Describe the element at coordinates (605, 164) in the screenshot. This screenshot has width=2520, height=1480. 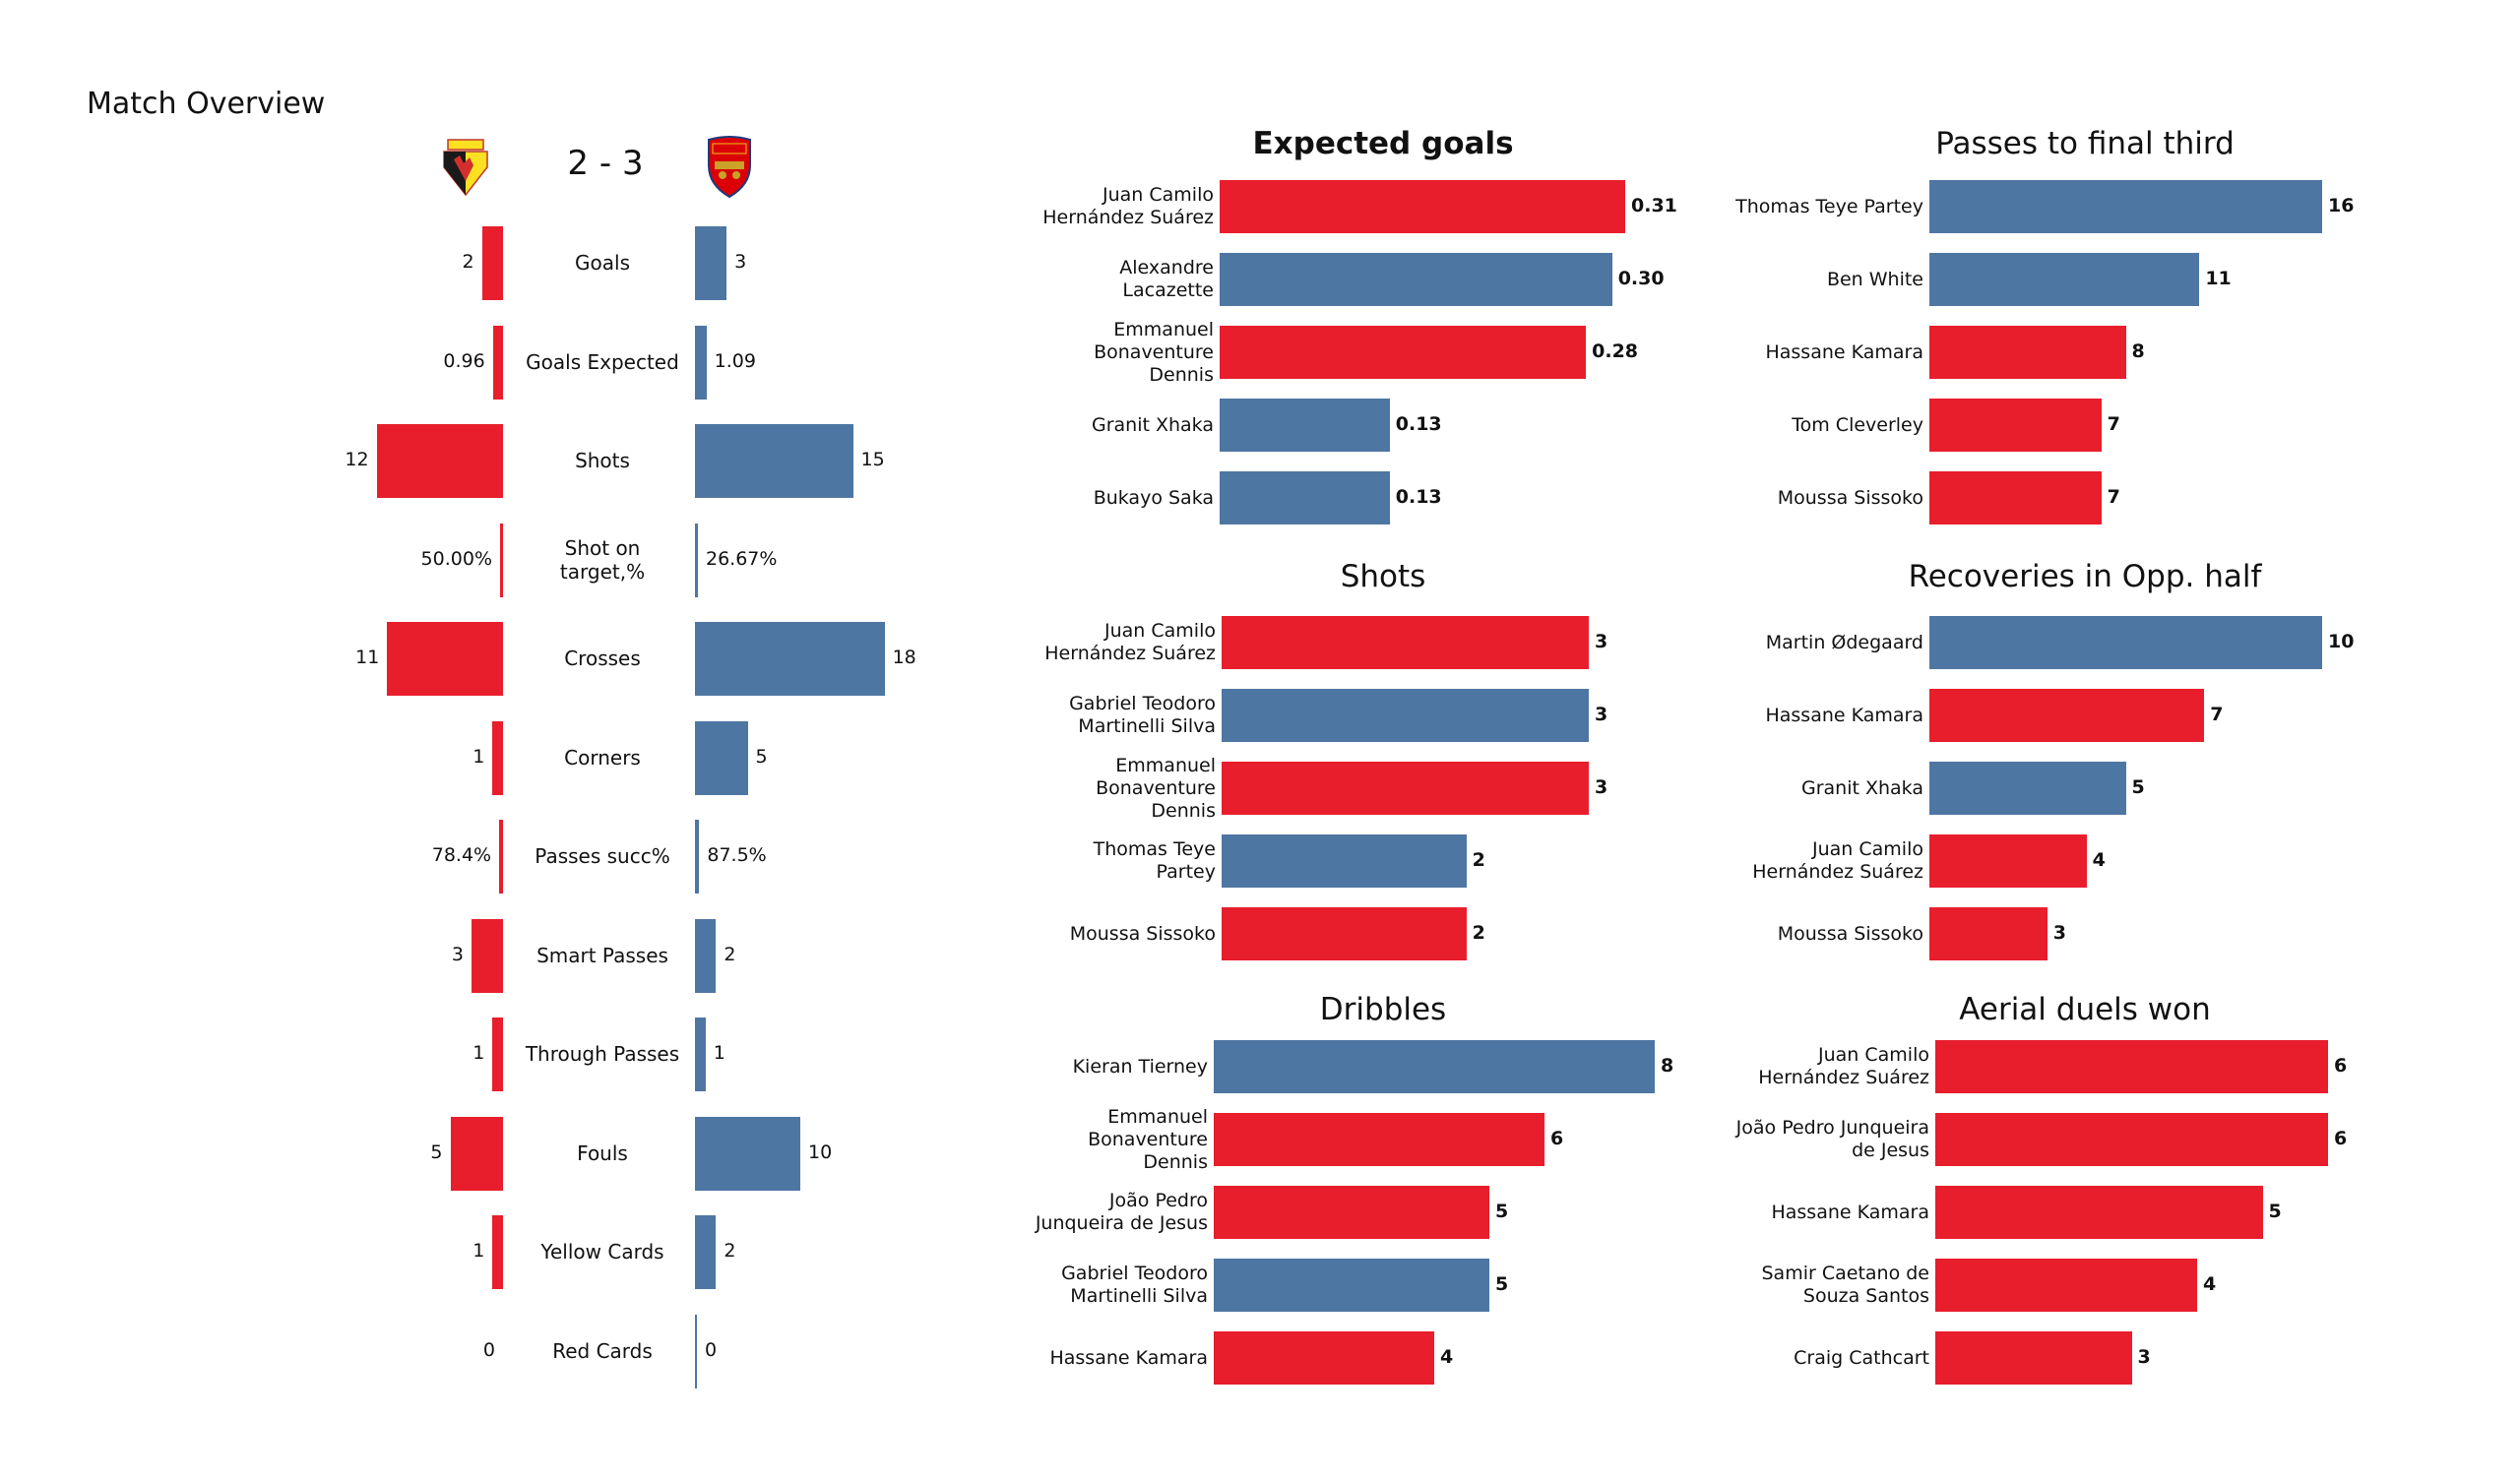
I see `match-score: 2 - 3` at that location.